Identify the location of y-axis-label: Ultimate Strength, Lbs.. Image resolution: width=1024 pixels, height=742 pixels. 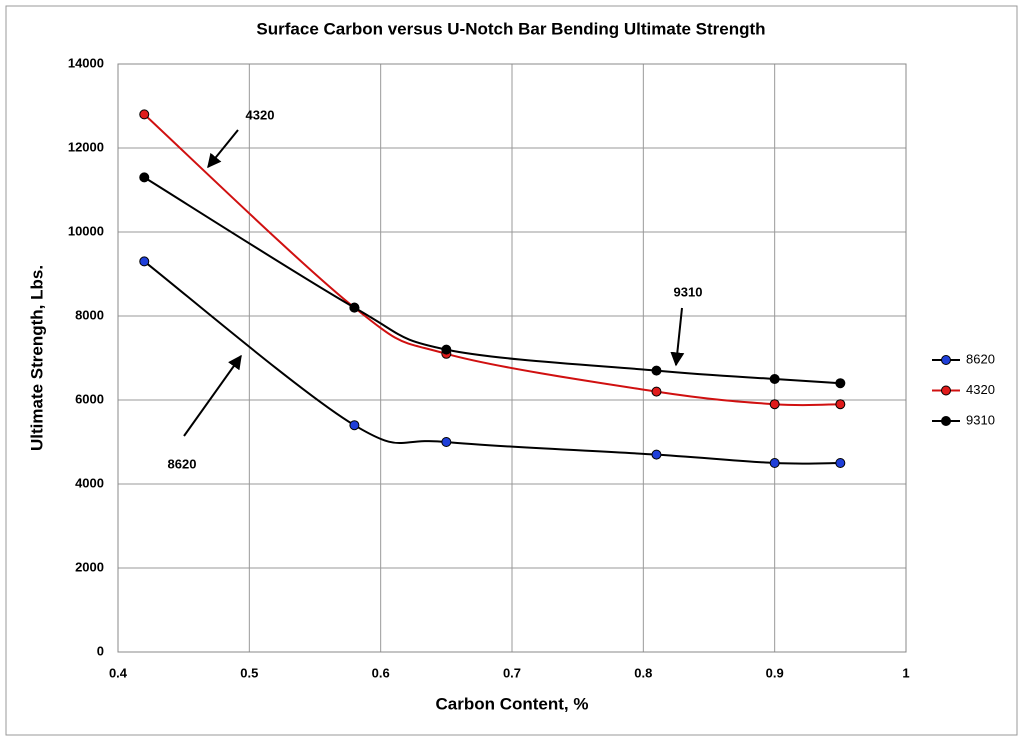
(36, 358).